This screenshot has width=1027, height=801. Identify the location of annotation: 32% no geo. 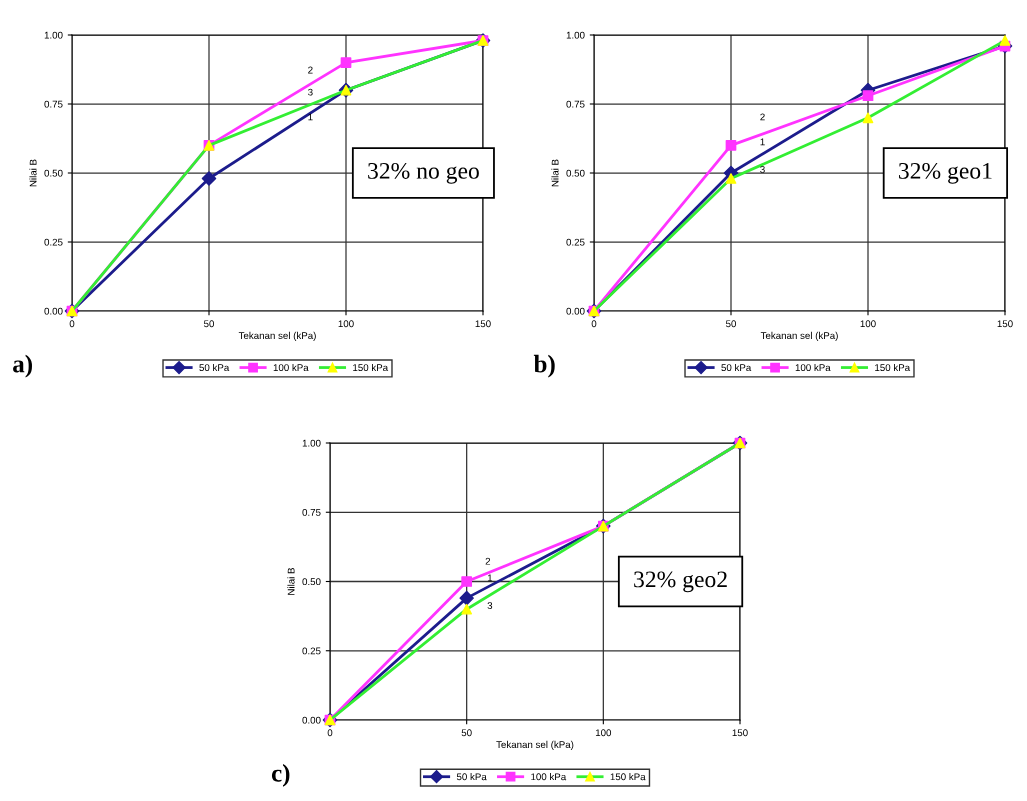
(423, 173).